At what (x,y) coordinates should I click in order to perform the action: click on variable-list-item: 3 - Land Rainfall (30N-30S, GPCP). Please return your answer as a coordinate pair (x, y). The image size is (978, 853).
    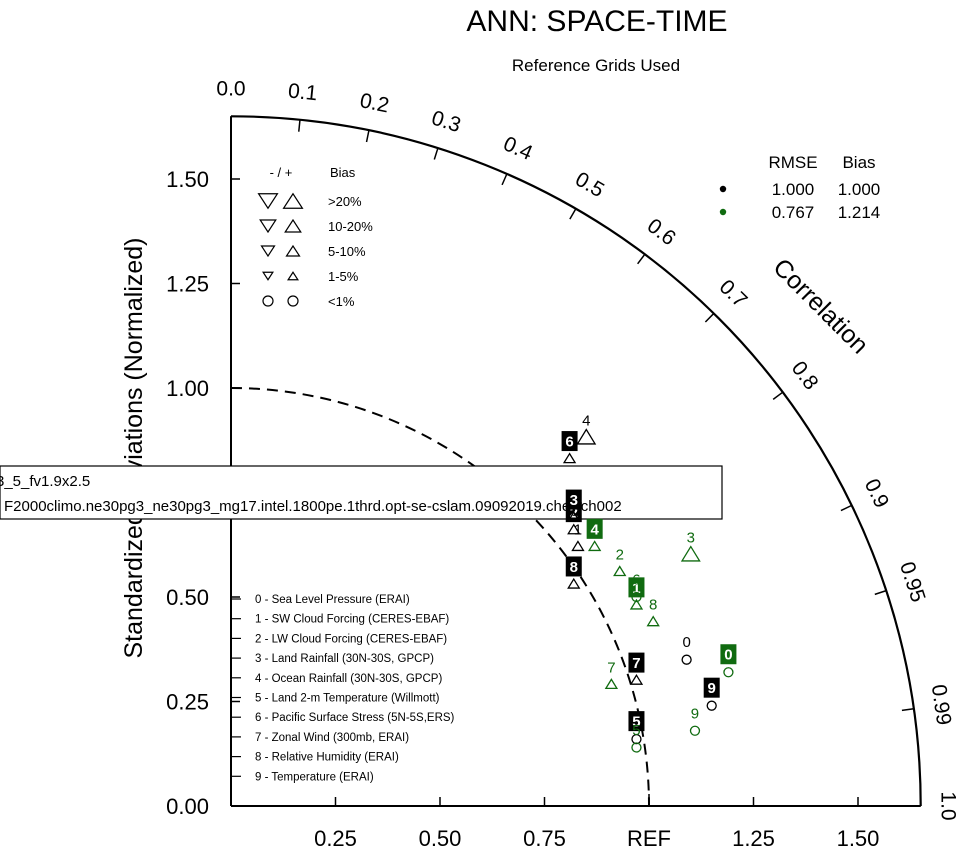
    Looking at the image, I should click on (344, 659).